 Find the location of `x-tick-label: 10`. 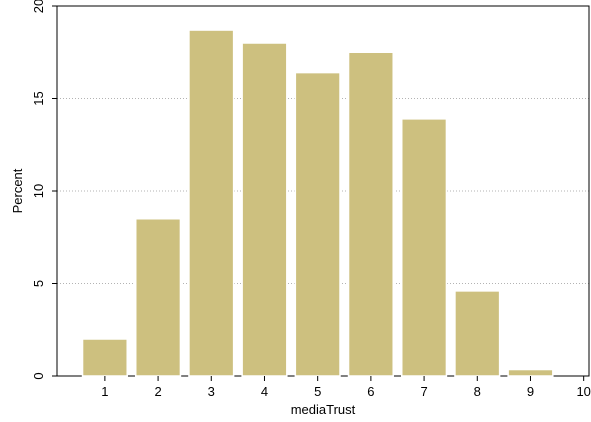

x-tick-label: 10 is located at coordinates (583, 391).